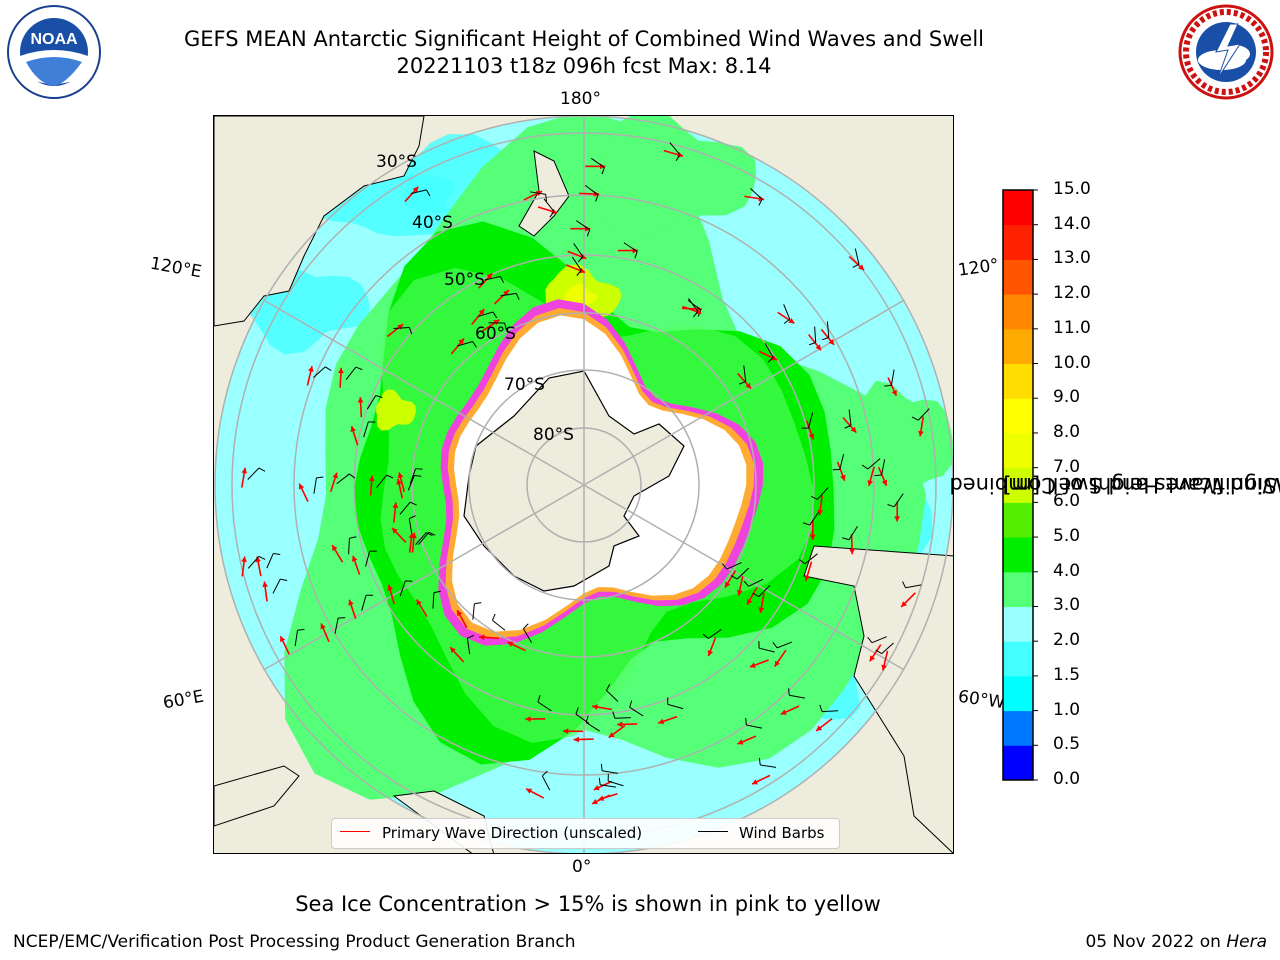 Image resolution: width=1280 pixels, height=960 pixels. Describe the element at coordinates (1067, 536) in the screenshot. I see `colorbar-tick-label: 5.0` at that location.